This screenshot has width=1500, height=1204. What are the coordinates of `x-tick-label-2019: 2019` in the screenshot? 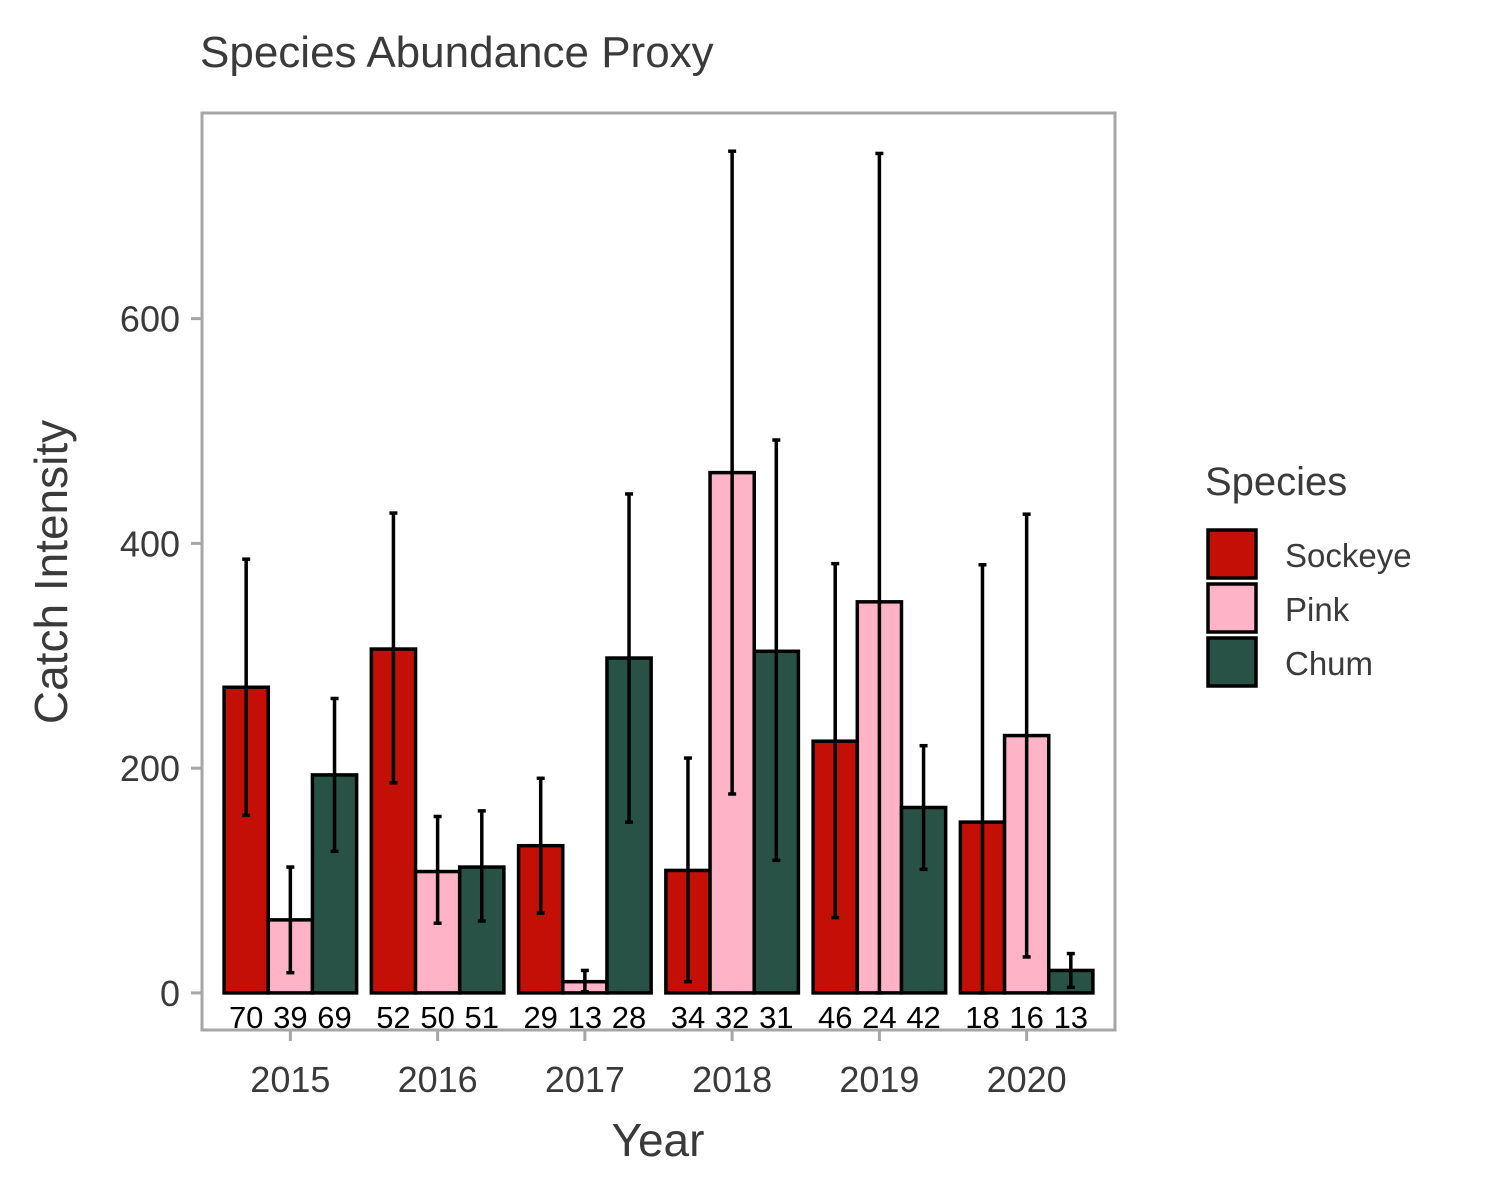 It's located at (879, 1079).